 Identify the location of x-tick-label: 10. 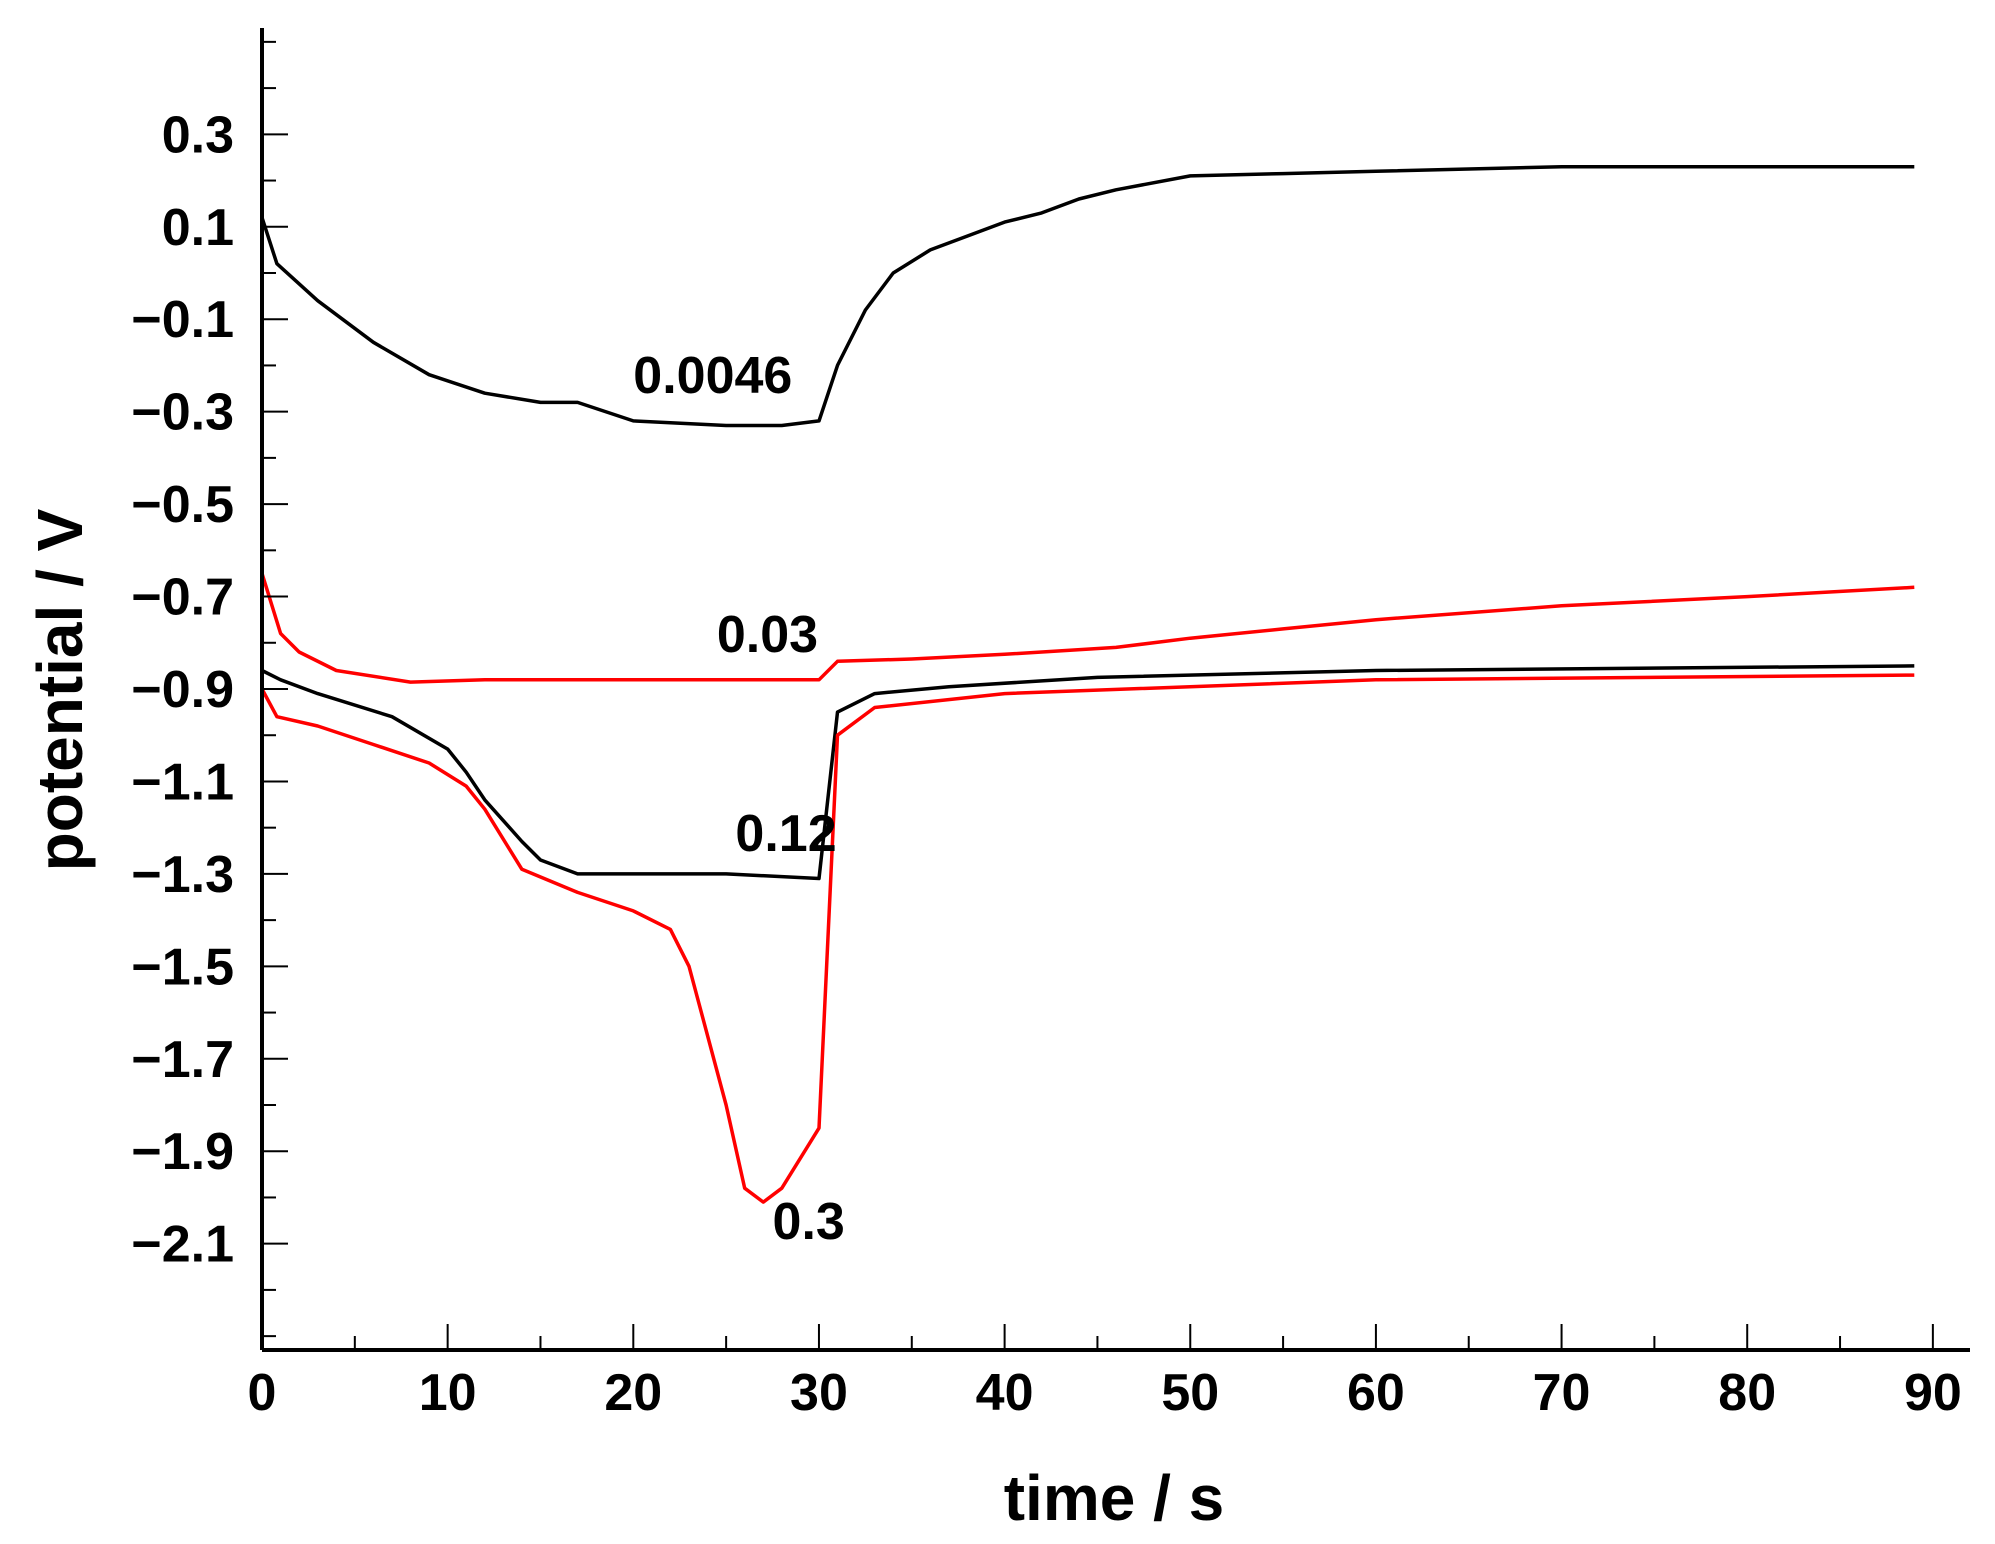
(448, 1393).